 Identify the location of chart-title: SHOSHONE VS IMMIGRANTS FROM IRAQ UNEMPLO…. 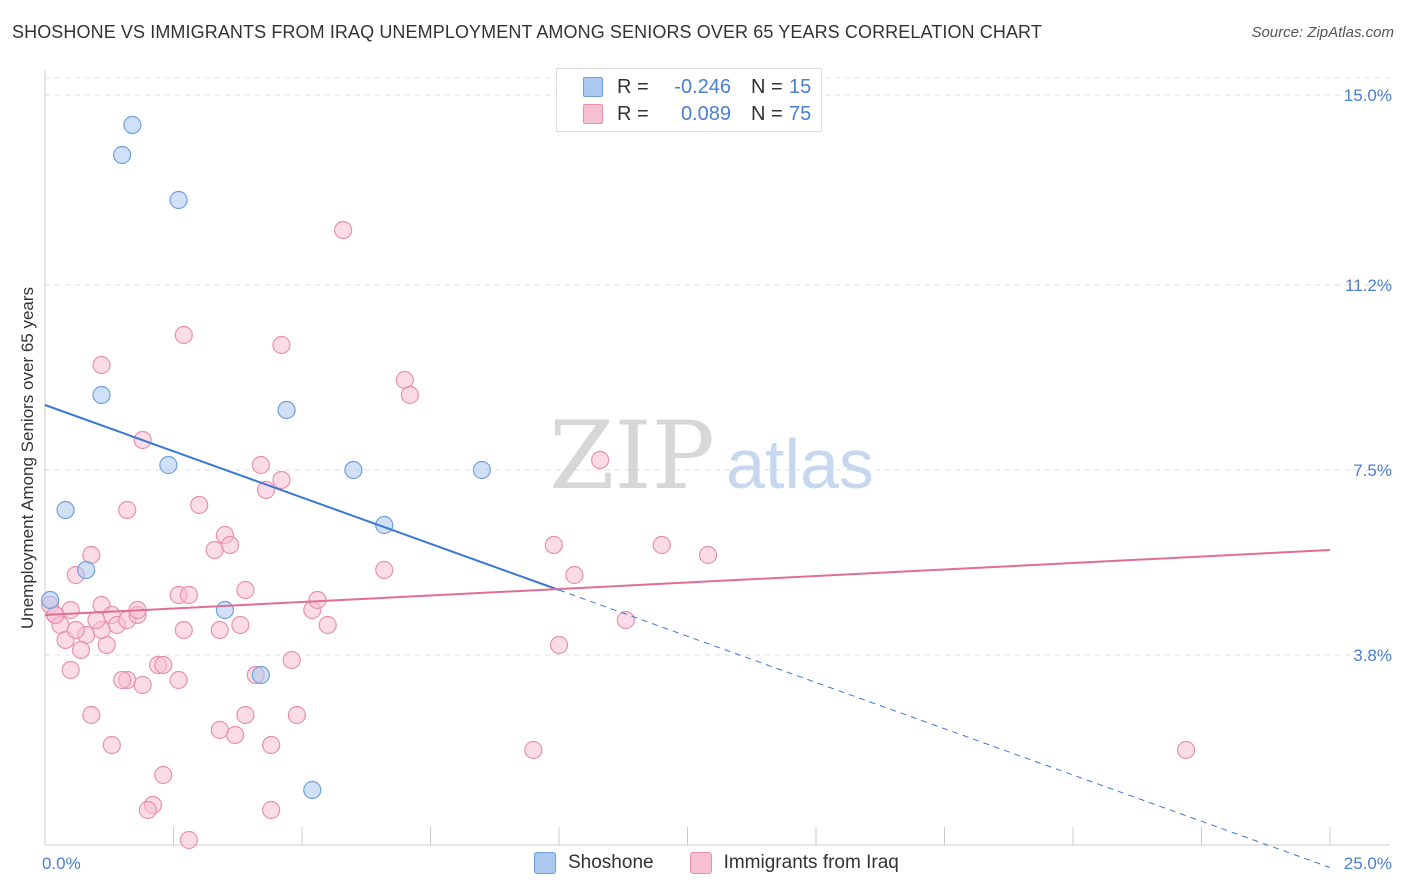
(527, 32).